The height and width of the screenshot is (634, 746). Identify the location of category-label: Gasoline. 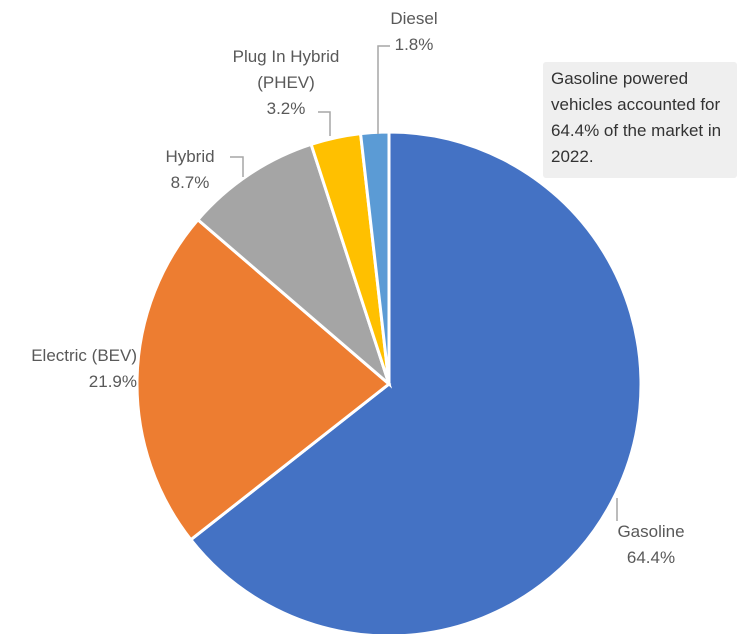
(651, 531).